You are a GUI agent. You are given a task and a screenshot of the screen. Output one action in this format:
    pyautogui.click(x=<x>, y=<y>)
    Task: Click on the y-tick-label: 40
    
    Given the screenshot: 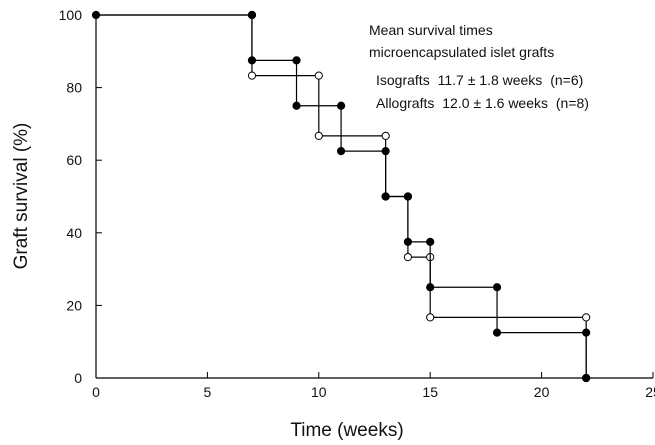 What is the action you would take?
    pyautogui.click(x=74, y=233)
    